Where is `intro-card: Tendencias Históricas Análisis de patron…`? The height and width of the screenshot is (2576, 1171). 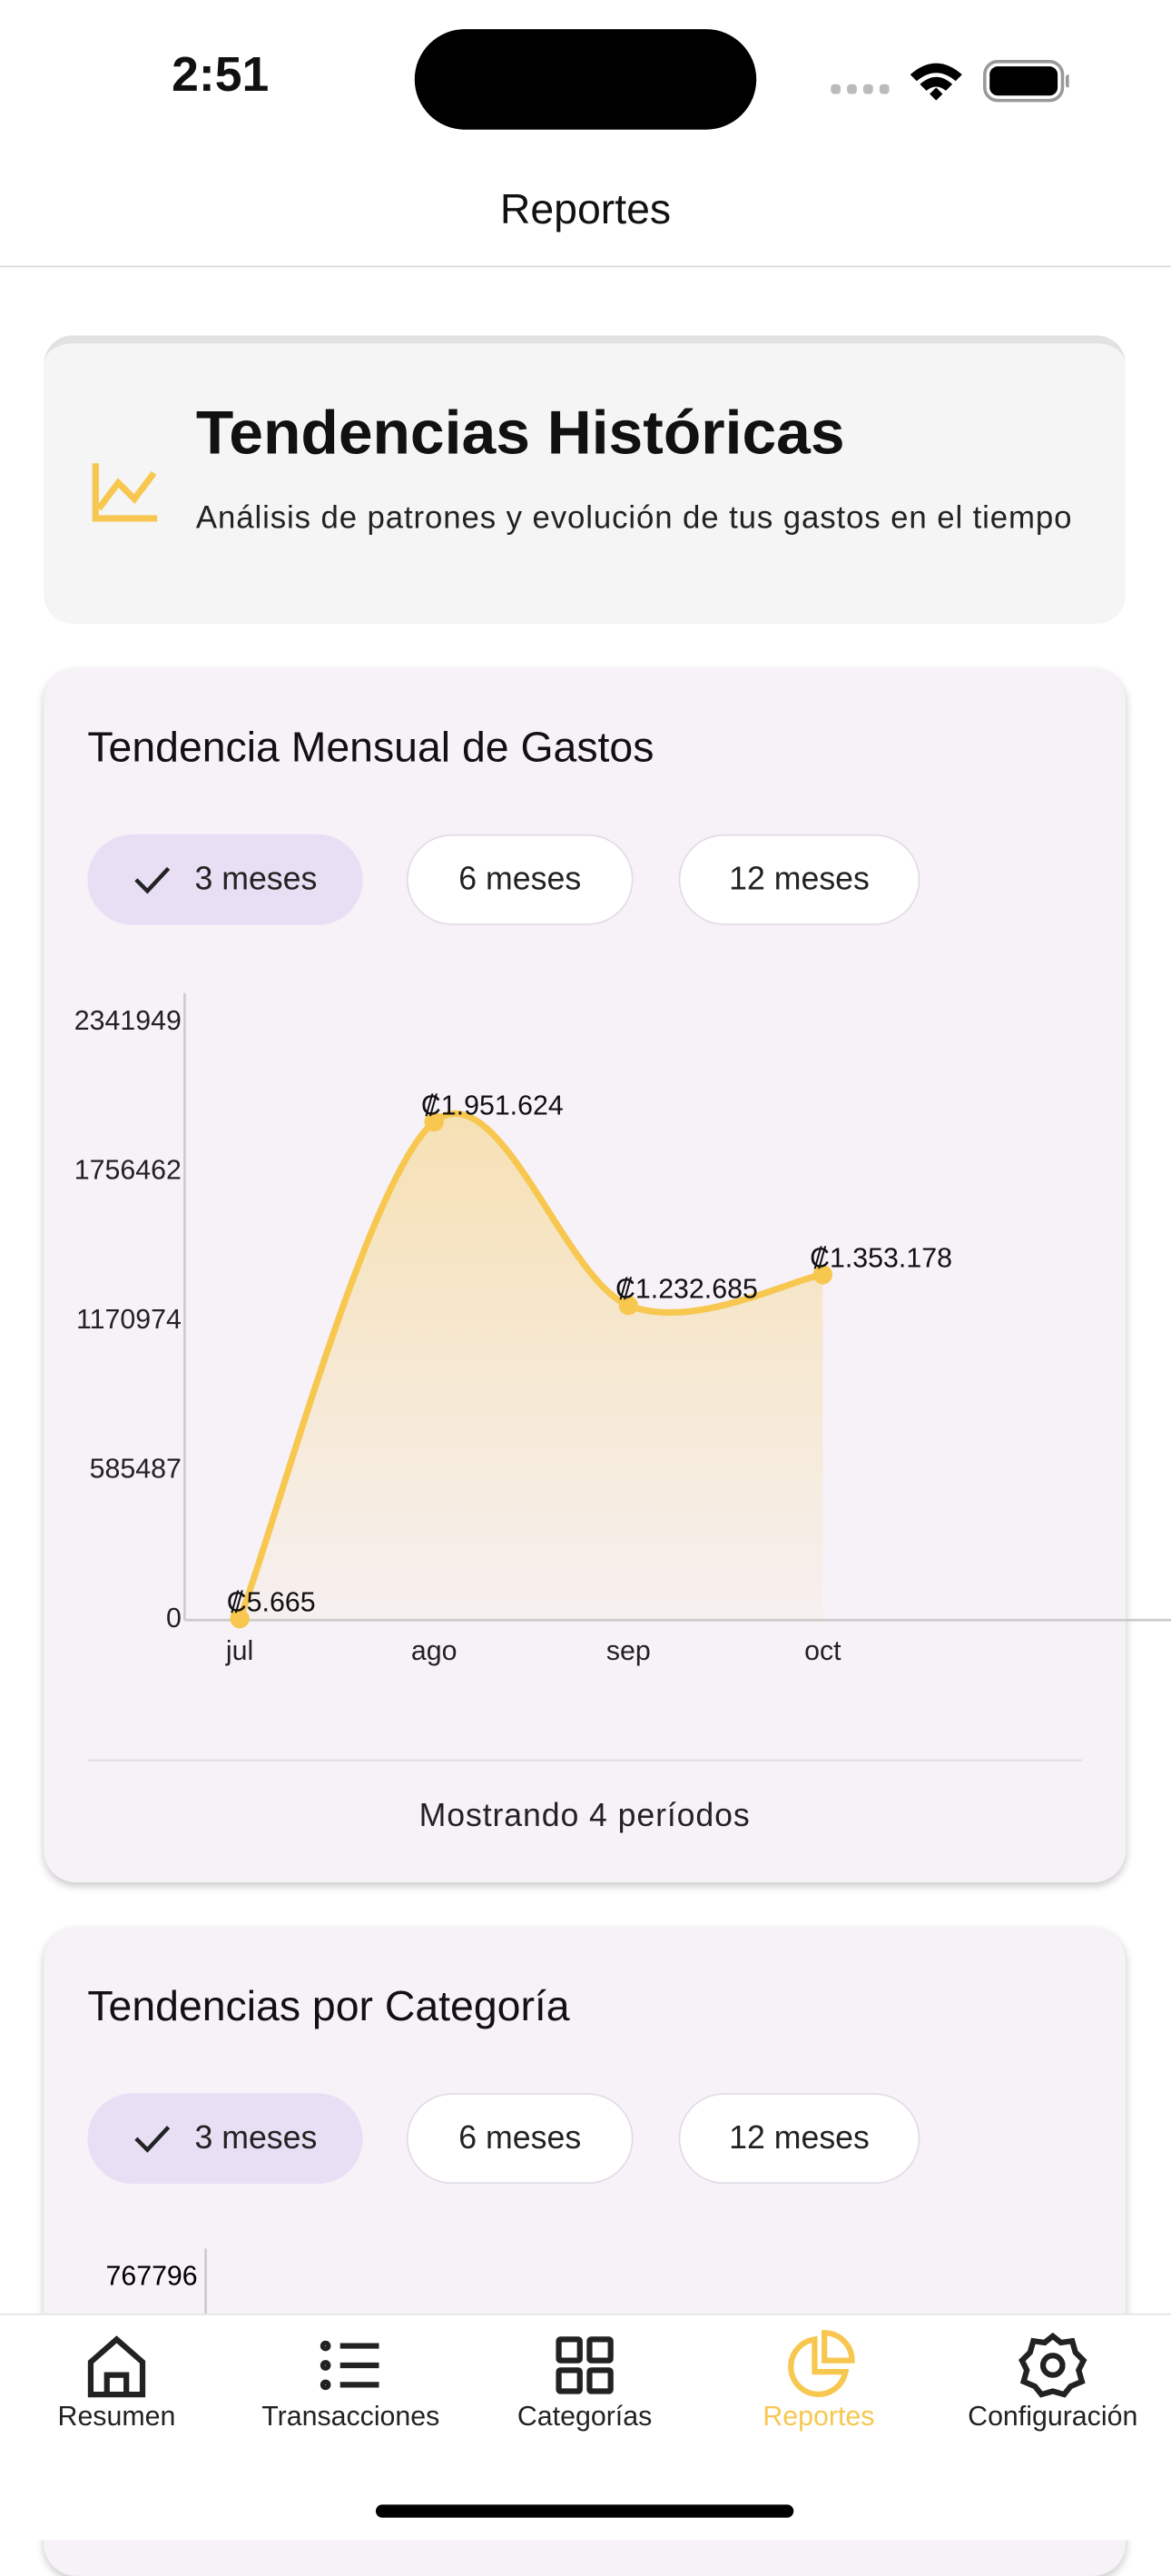 intro-card: Tendencias Históricas Análisis de patron… is located at coordinates (586, 479).